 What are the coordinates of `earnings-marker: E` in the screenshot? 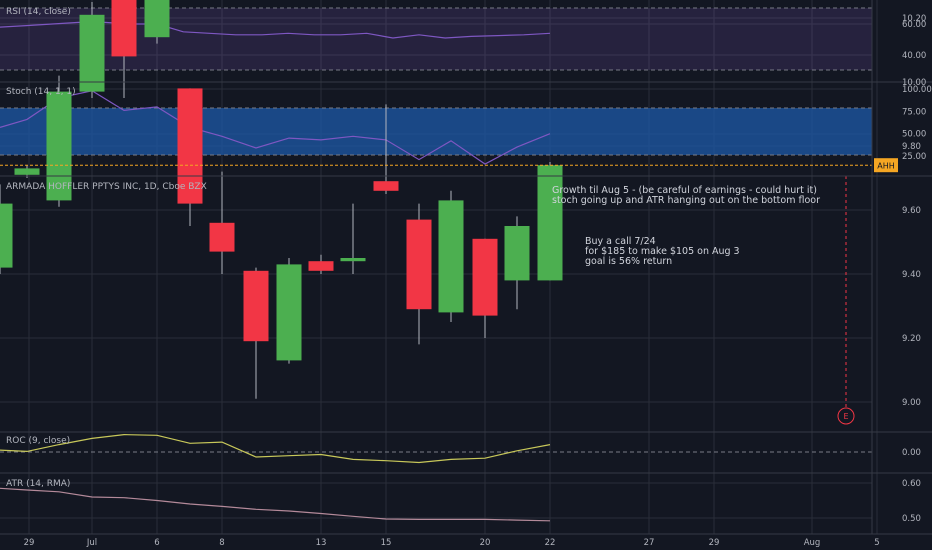 It's located at (845, 416).